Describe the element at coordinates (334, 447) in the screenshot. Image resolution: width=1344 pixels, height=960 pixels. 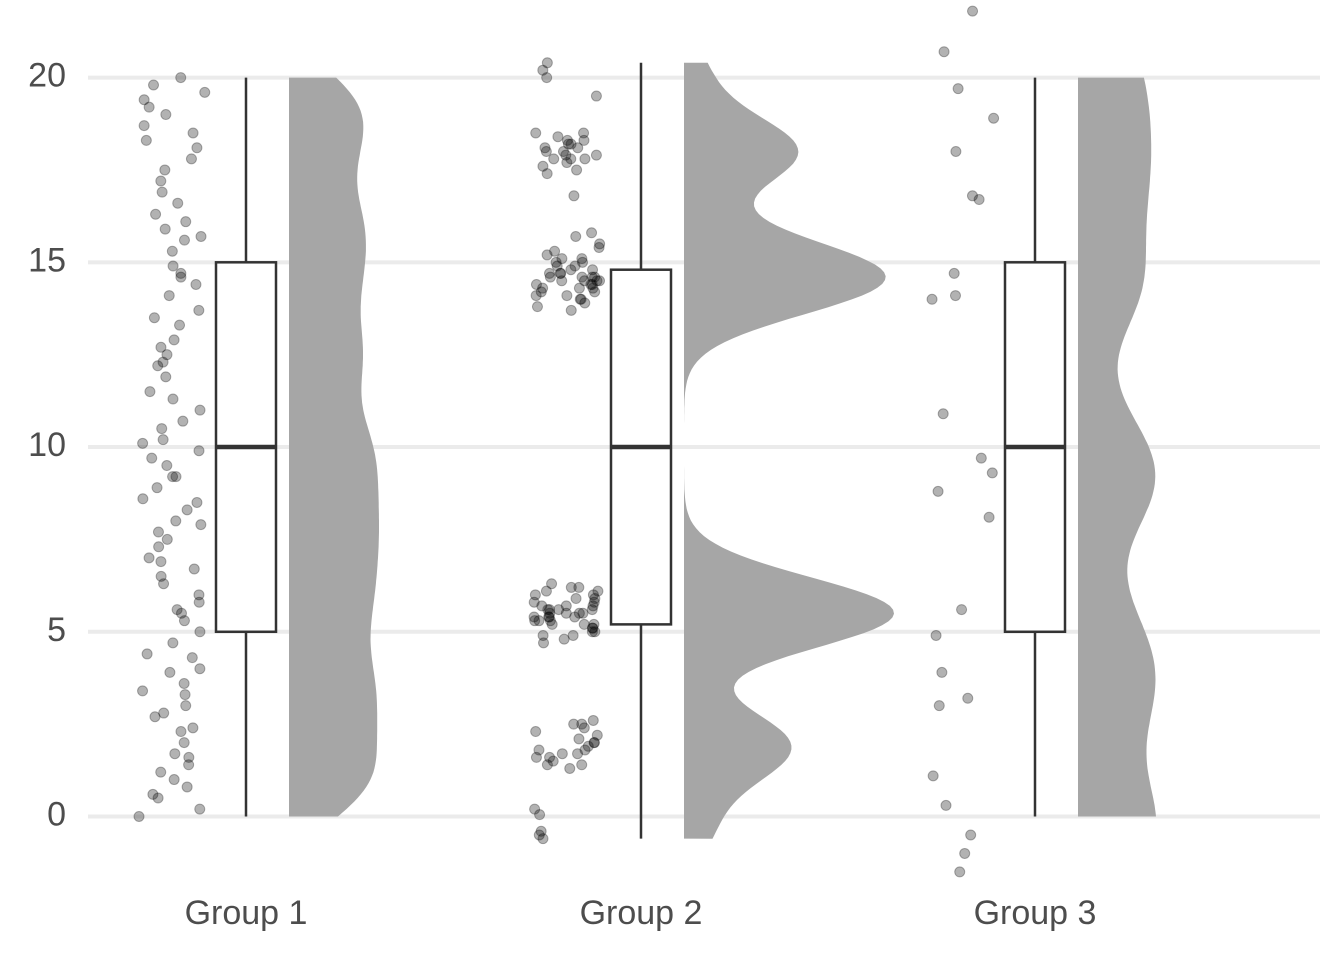
I see `violin` at that location.